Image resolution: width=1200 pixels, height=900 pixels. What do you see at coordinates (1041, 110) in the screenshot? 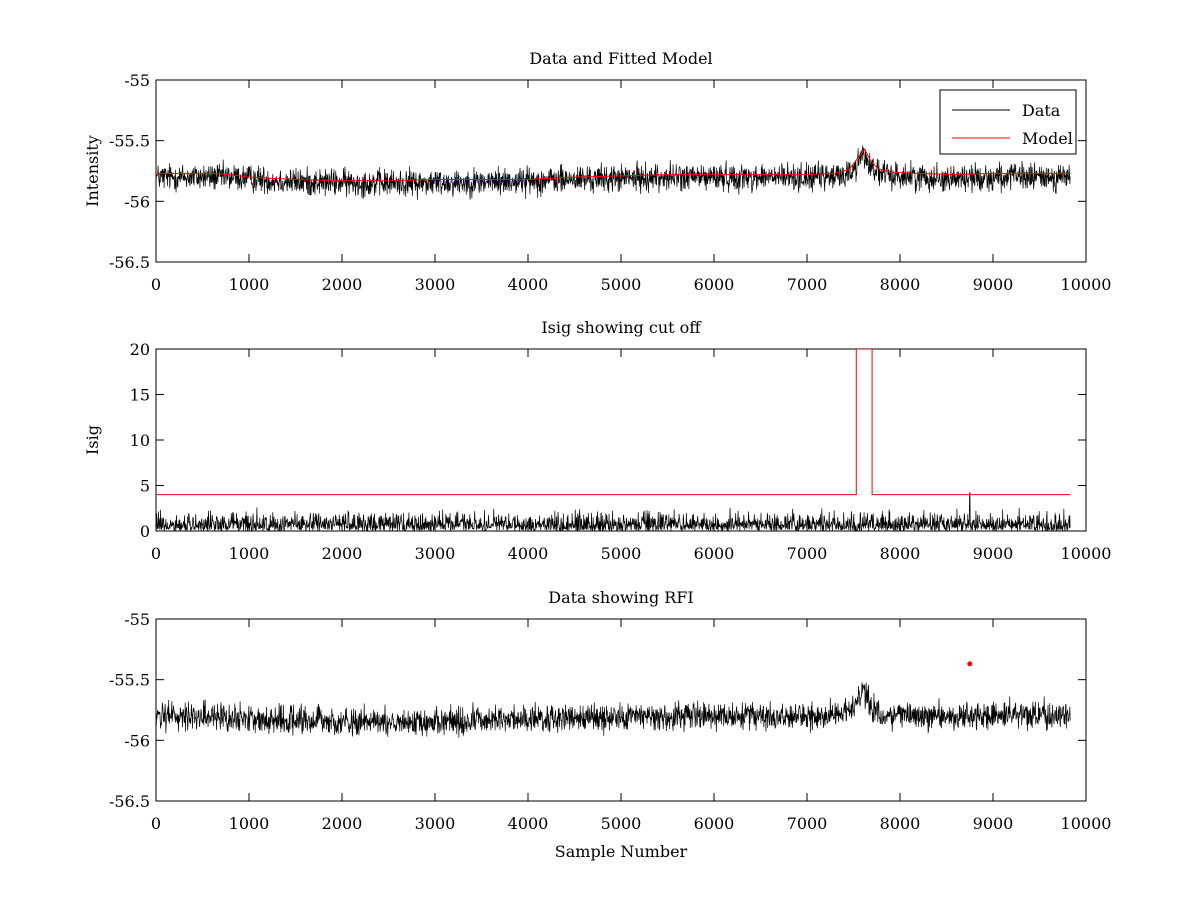
I see `legend-label: Data` at bounding box center [1041, 110].